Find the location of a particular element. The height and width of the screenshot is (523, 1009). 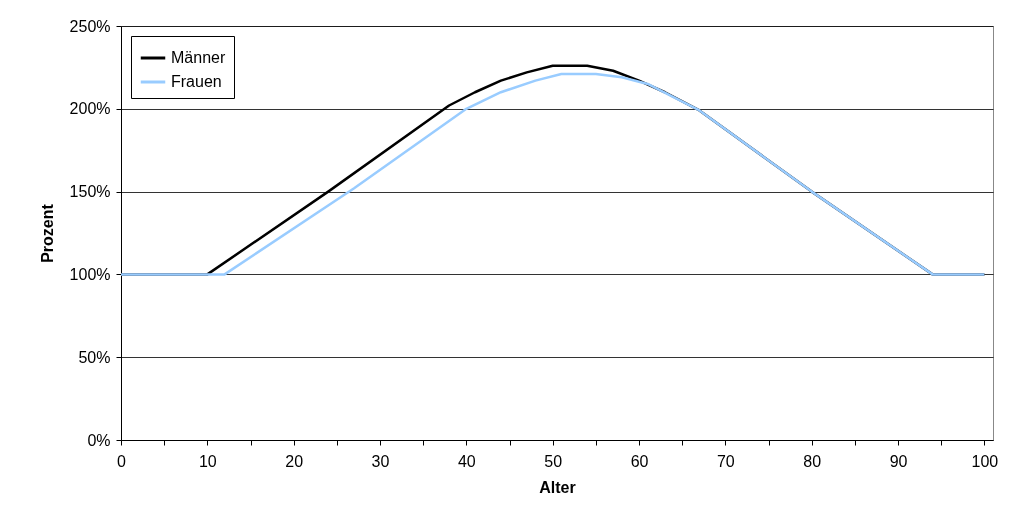

x-tick-label: 60 is located at coordinates (639, 461).